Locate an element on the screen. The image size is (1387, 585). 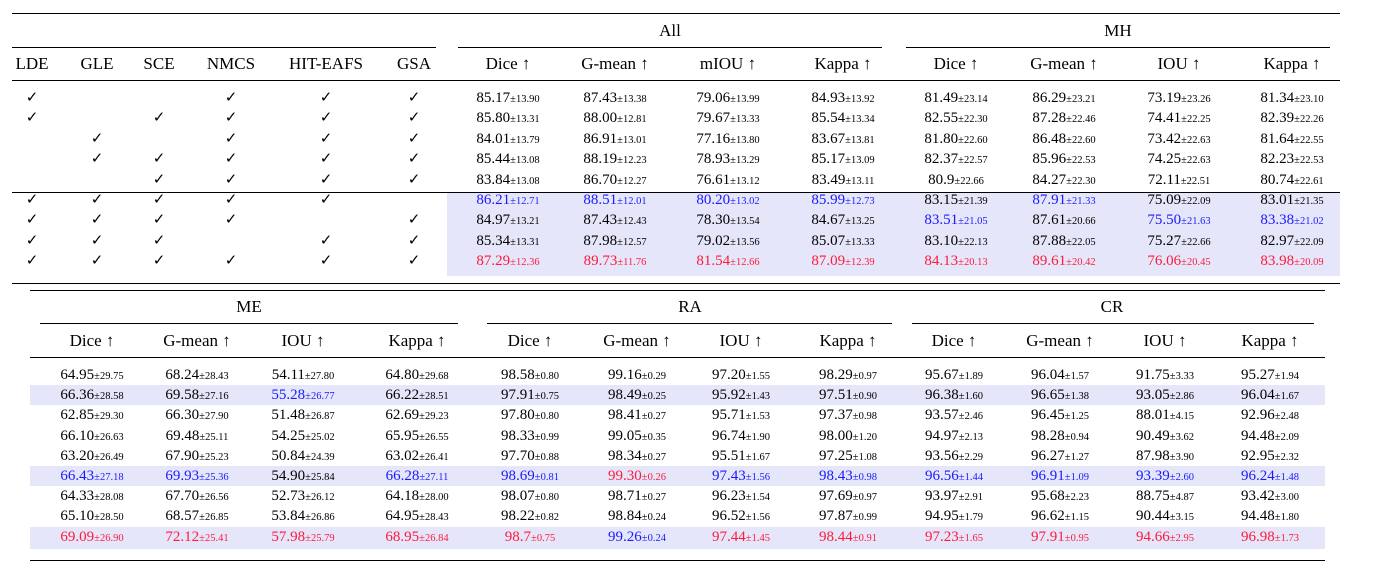
metric-std: ±22.66 is located at coordinates (969, 181).